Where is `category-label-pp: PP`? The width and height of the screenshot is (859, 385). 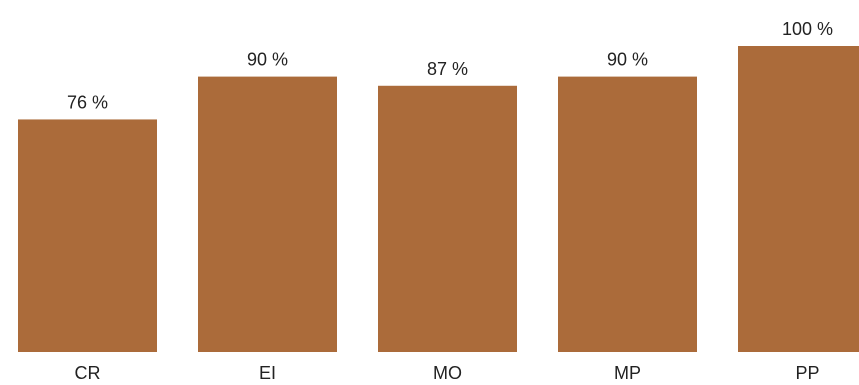 category-label-pp: PP is located at coordinates (807, 373).